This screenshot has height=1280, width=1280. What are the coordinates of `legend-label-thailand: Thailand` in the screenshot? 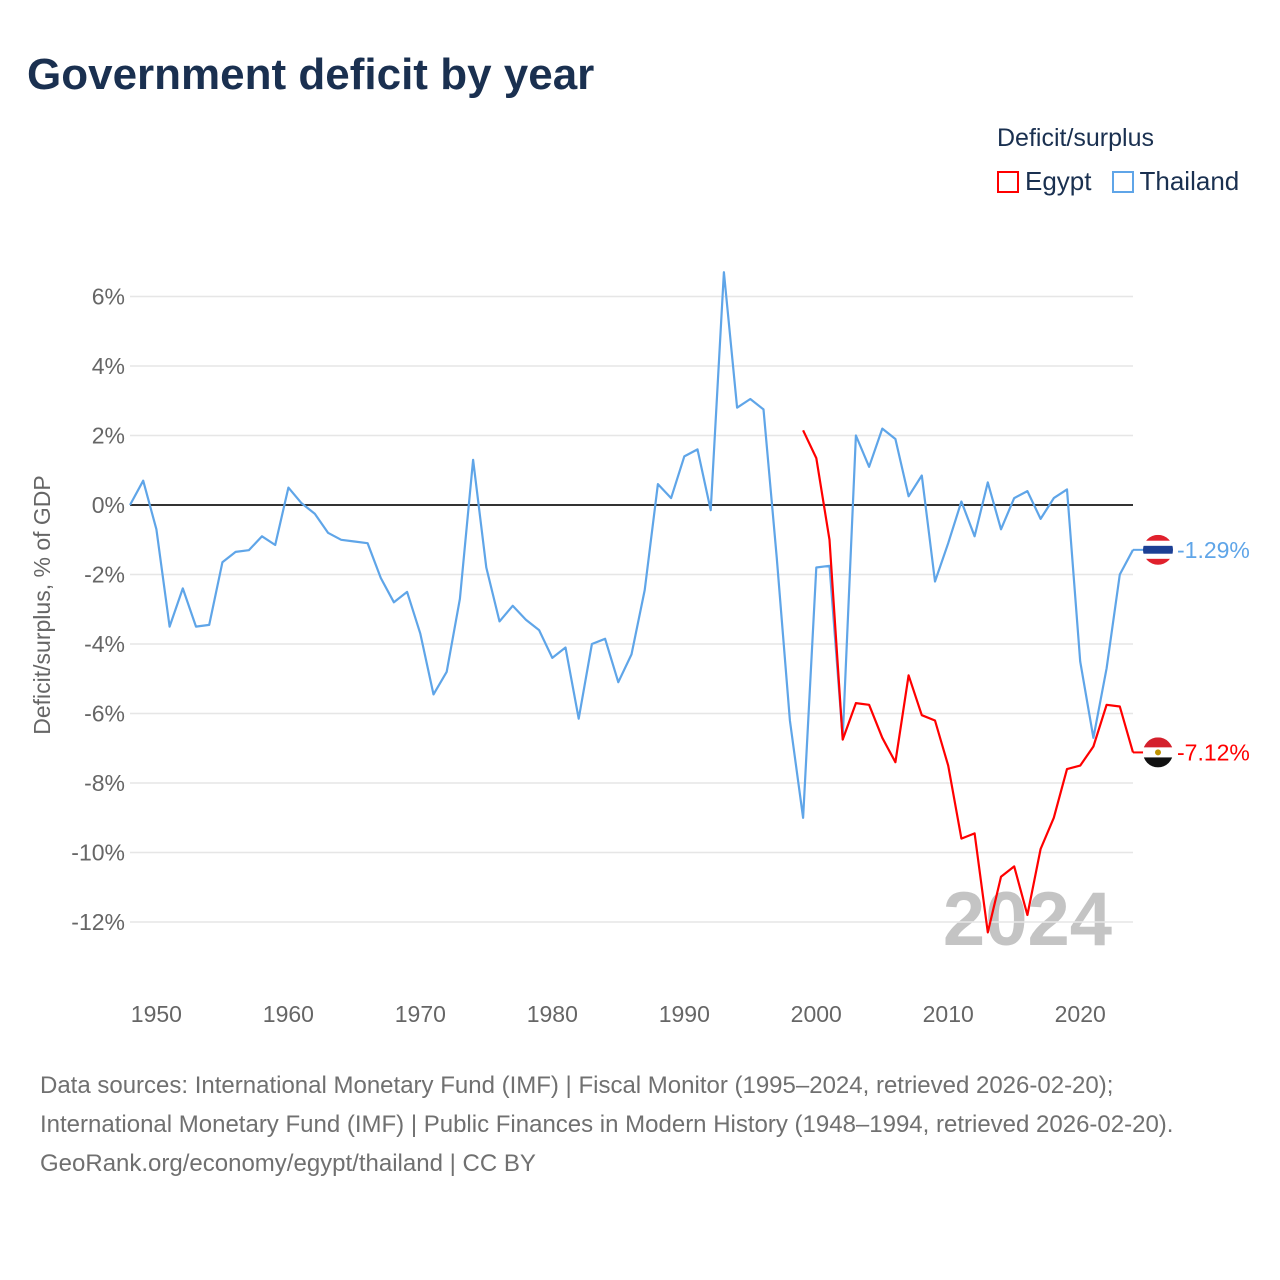 It's located at (1189, 181).